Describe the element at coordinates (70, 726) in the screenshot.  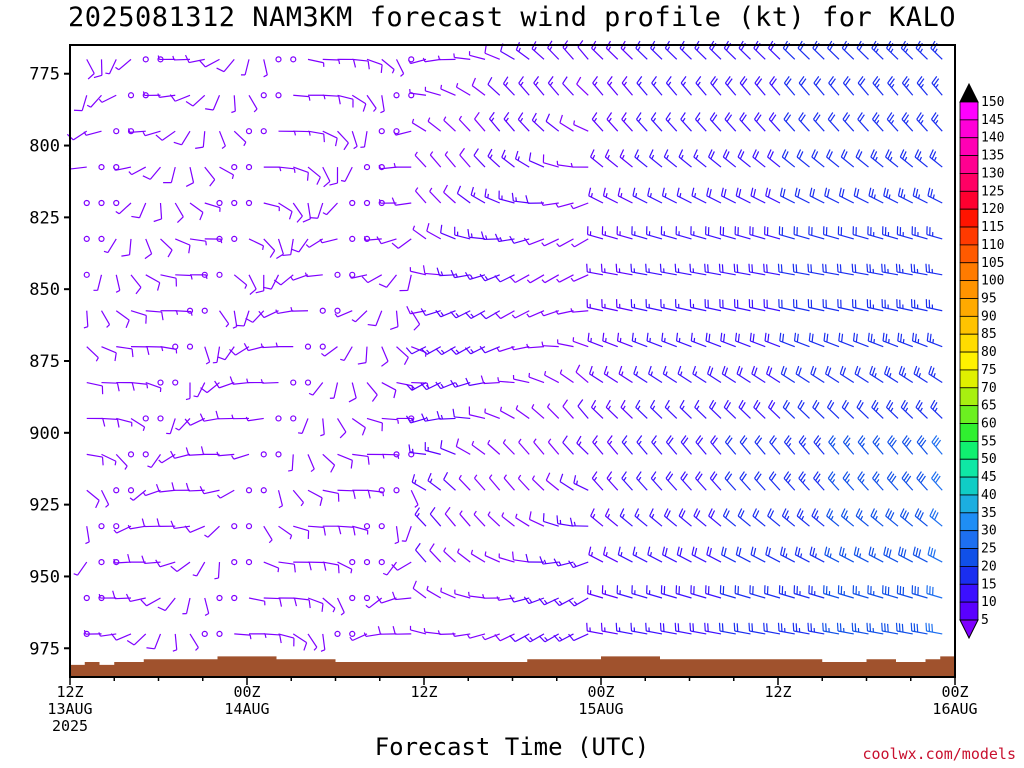
I see `x-tick-label: 2025` at that location.